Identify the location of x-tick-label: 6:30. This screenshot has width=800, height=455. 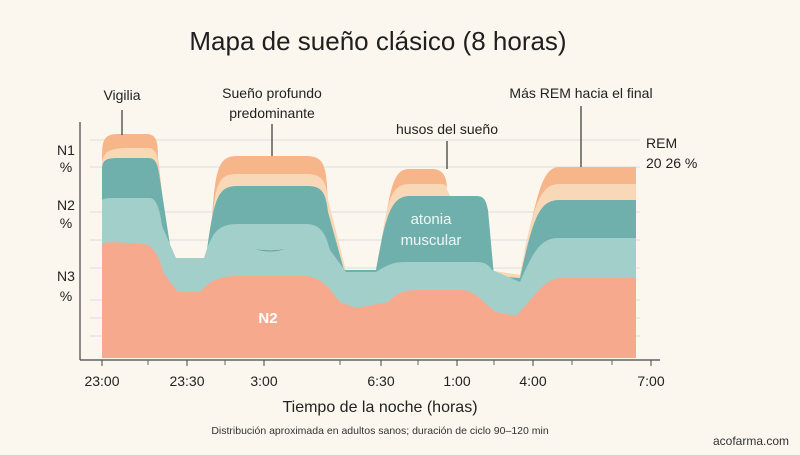
(380, 381).